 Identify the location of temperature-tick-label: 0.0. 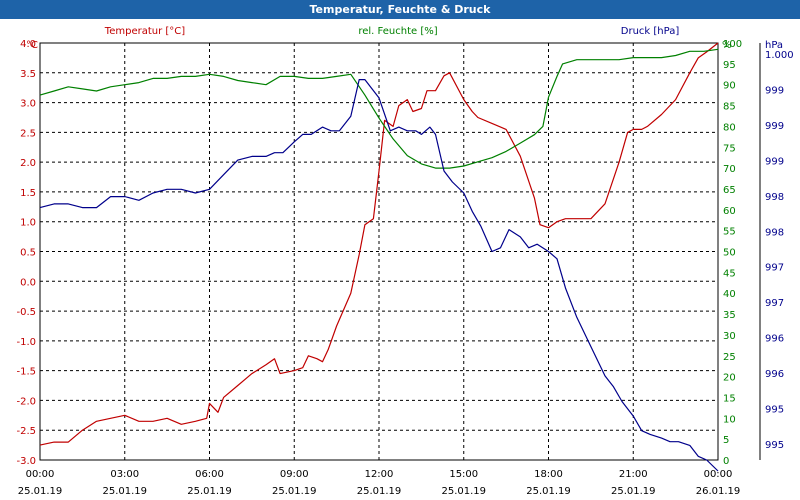
(28, 282).